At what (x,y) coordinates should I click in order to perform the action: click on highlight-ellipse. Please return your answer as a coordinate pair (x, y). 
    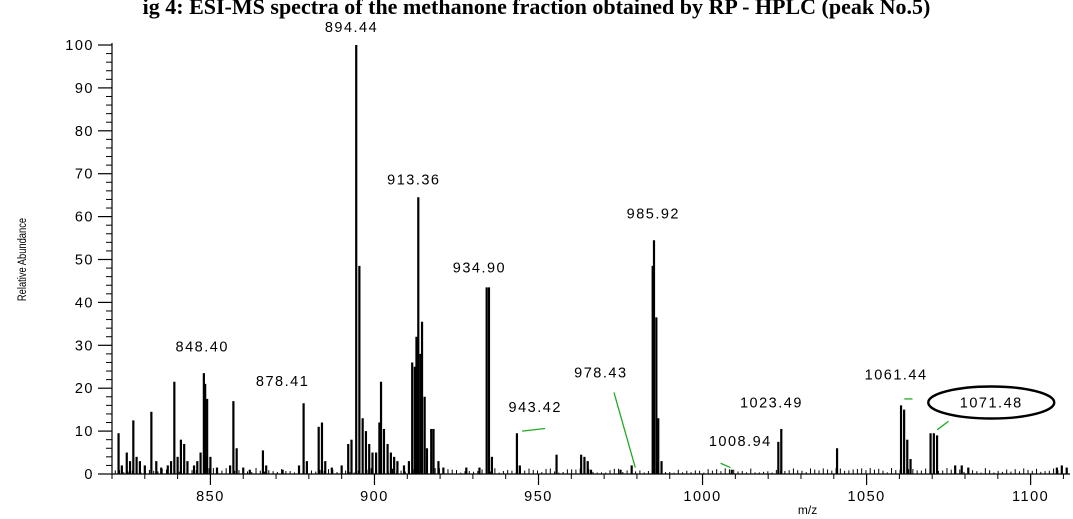
    Looking at the image, I should click on (991, 402).